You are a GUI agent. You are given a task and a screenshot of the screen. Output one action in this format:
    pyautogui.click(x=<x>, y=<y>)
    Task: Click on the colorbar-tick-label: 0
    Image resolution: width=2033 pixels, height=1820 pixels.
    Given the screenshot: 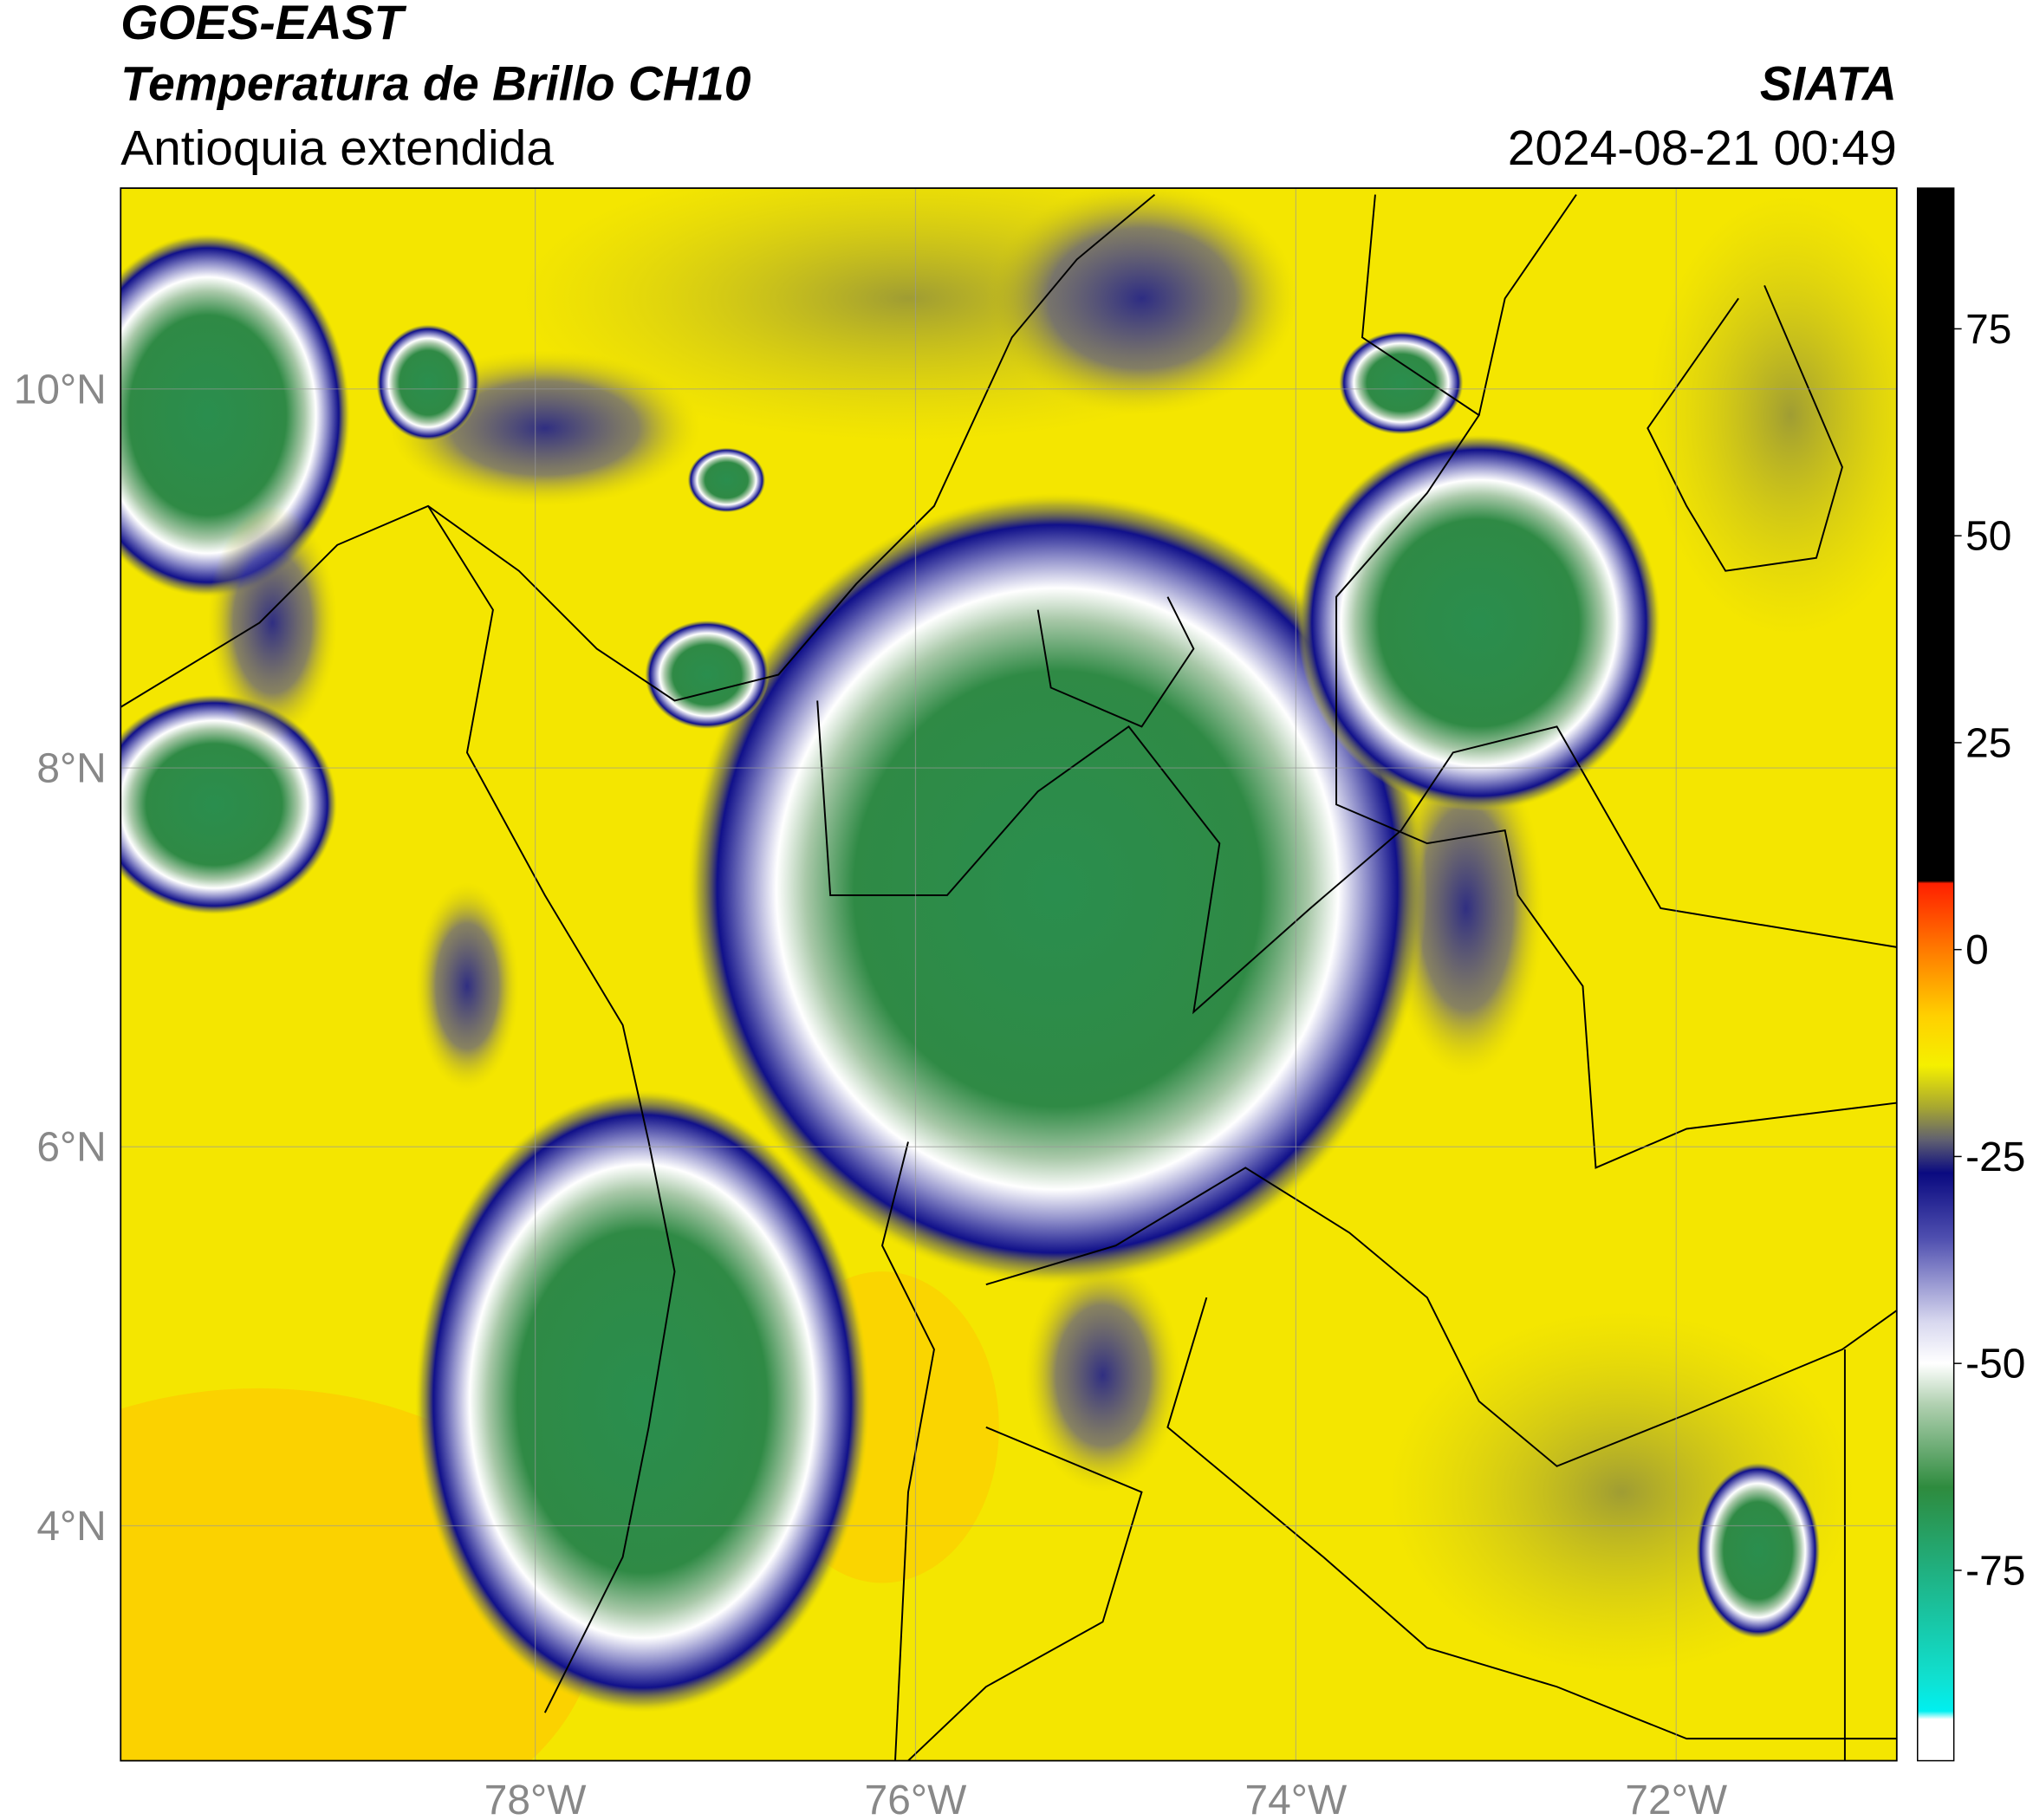 What is the action you would take?
    pyautogui.click(x=1977, y=950)
    